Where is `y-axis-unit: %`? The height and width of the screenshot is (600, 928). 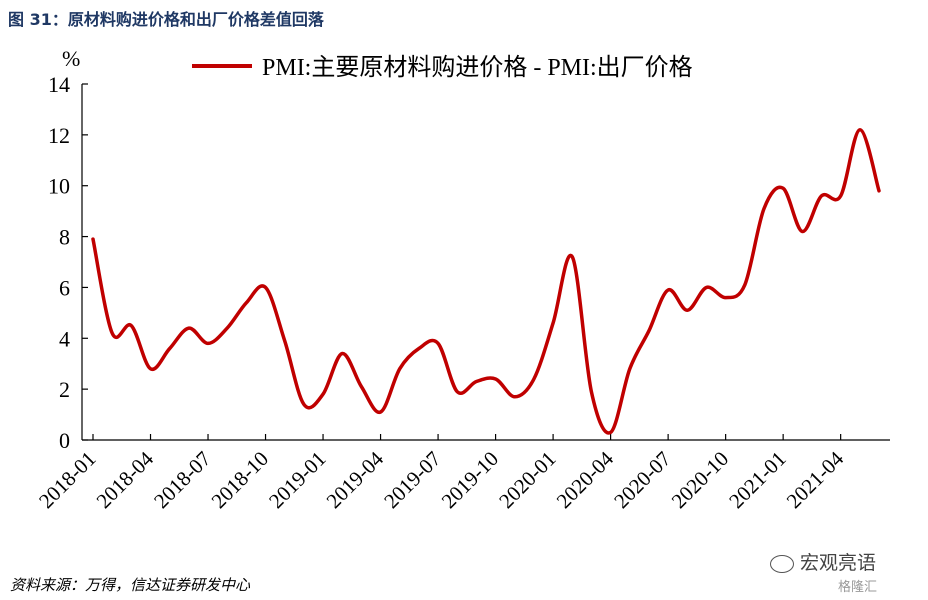 y-axis-unit: % is located at coordinates (71, 58).